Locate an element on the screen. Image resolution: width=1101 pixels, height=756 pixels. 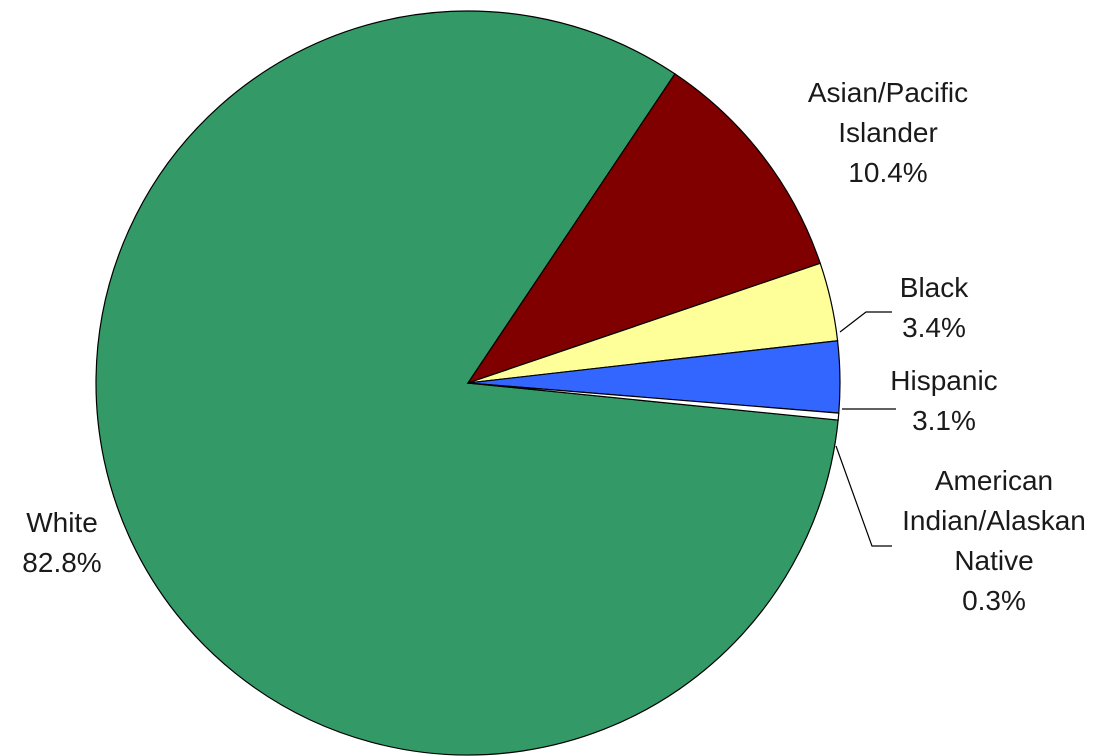
slice-label-asian: Asian/Pacific Islander 10.4% is located at coordinates (888, 132).